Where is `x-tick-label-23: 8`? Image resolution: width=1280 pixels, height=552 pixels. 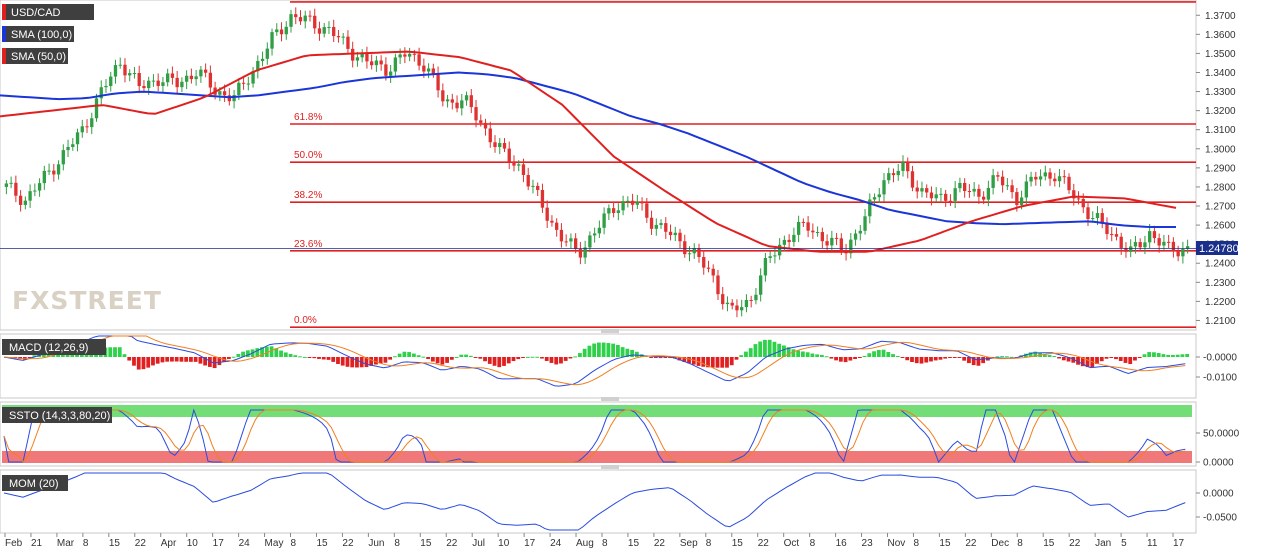 x-tick-label-23: 8 is located at coordinates (605, 543).